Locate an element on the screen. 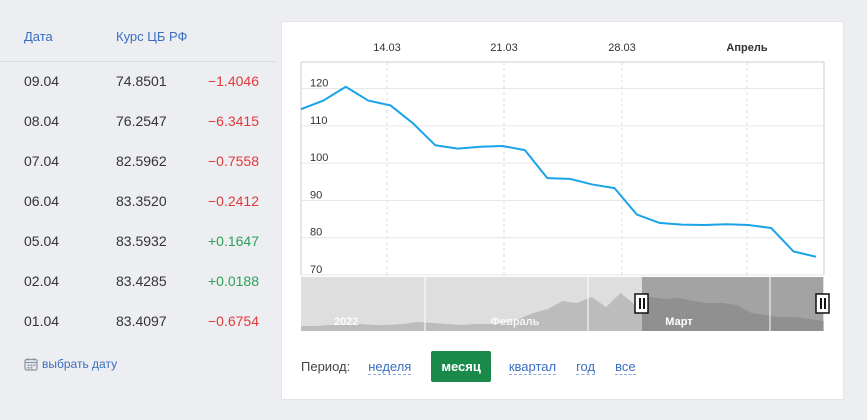 The width and height of the screenshot is (867, 420). row-date: 02.04 is located at coordinates (42, 281).